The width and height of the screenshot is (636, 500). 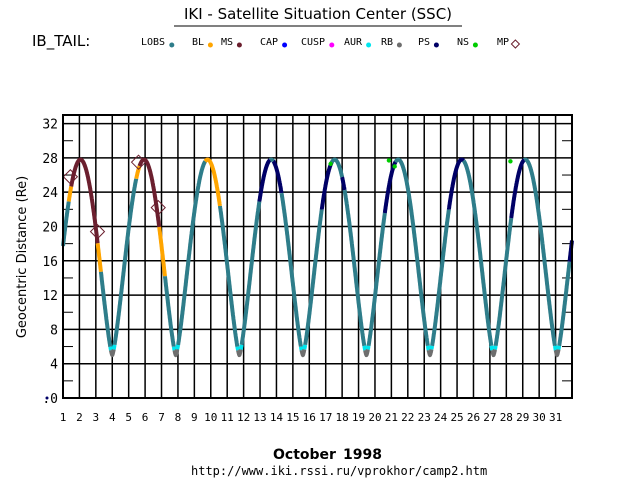 What do you see at coordinates (436, 45) in the screenshot?
I see `legend-marker-ps` at bounding box center [436, 45].